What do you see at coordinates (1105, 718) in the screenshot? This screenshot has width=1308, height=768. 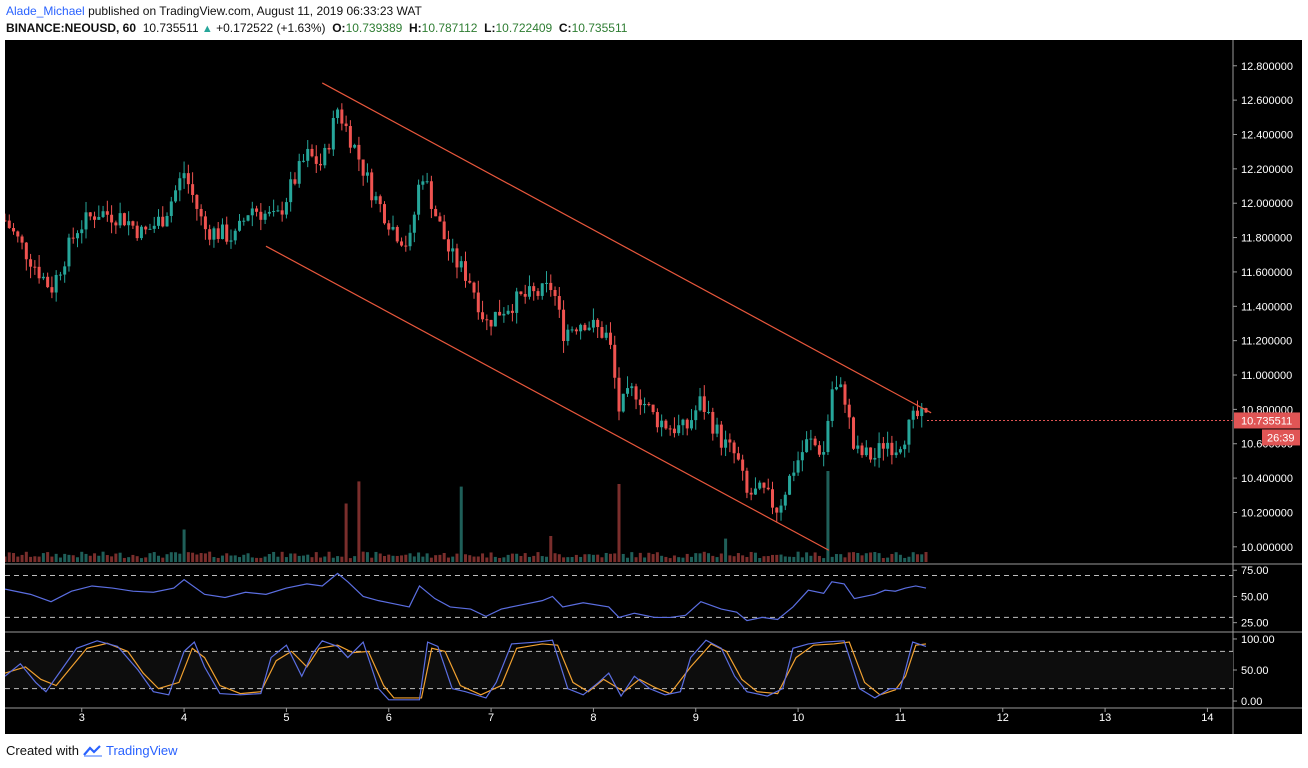 I see `x-tick-label: 13` at bounding box center [1105, 718].